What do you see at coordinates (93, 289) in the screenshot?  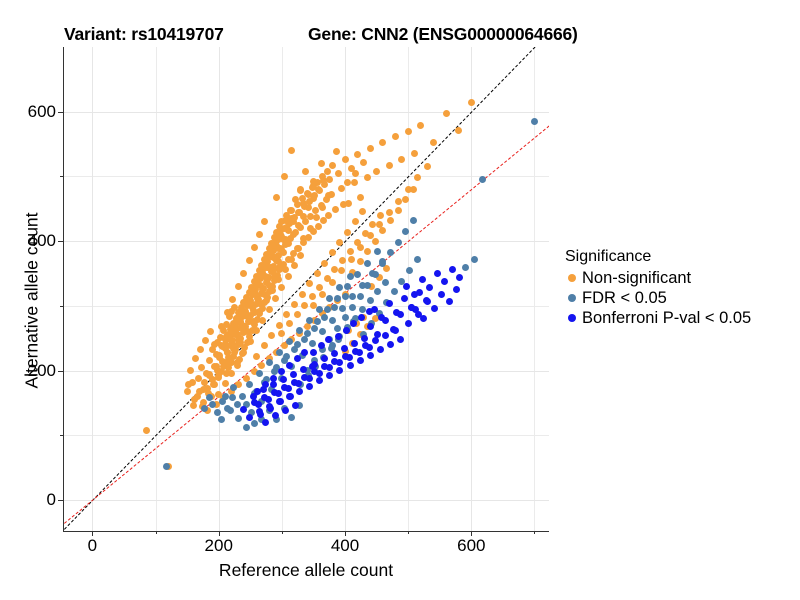 I see `gridline-major-x` at bounding box center [93, 289].